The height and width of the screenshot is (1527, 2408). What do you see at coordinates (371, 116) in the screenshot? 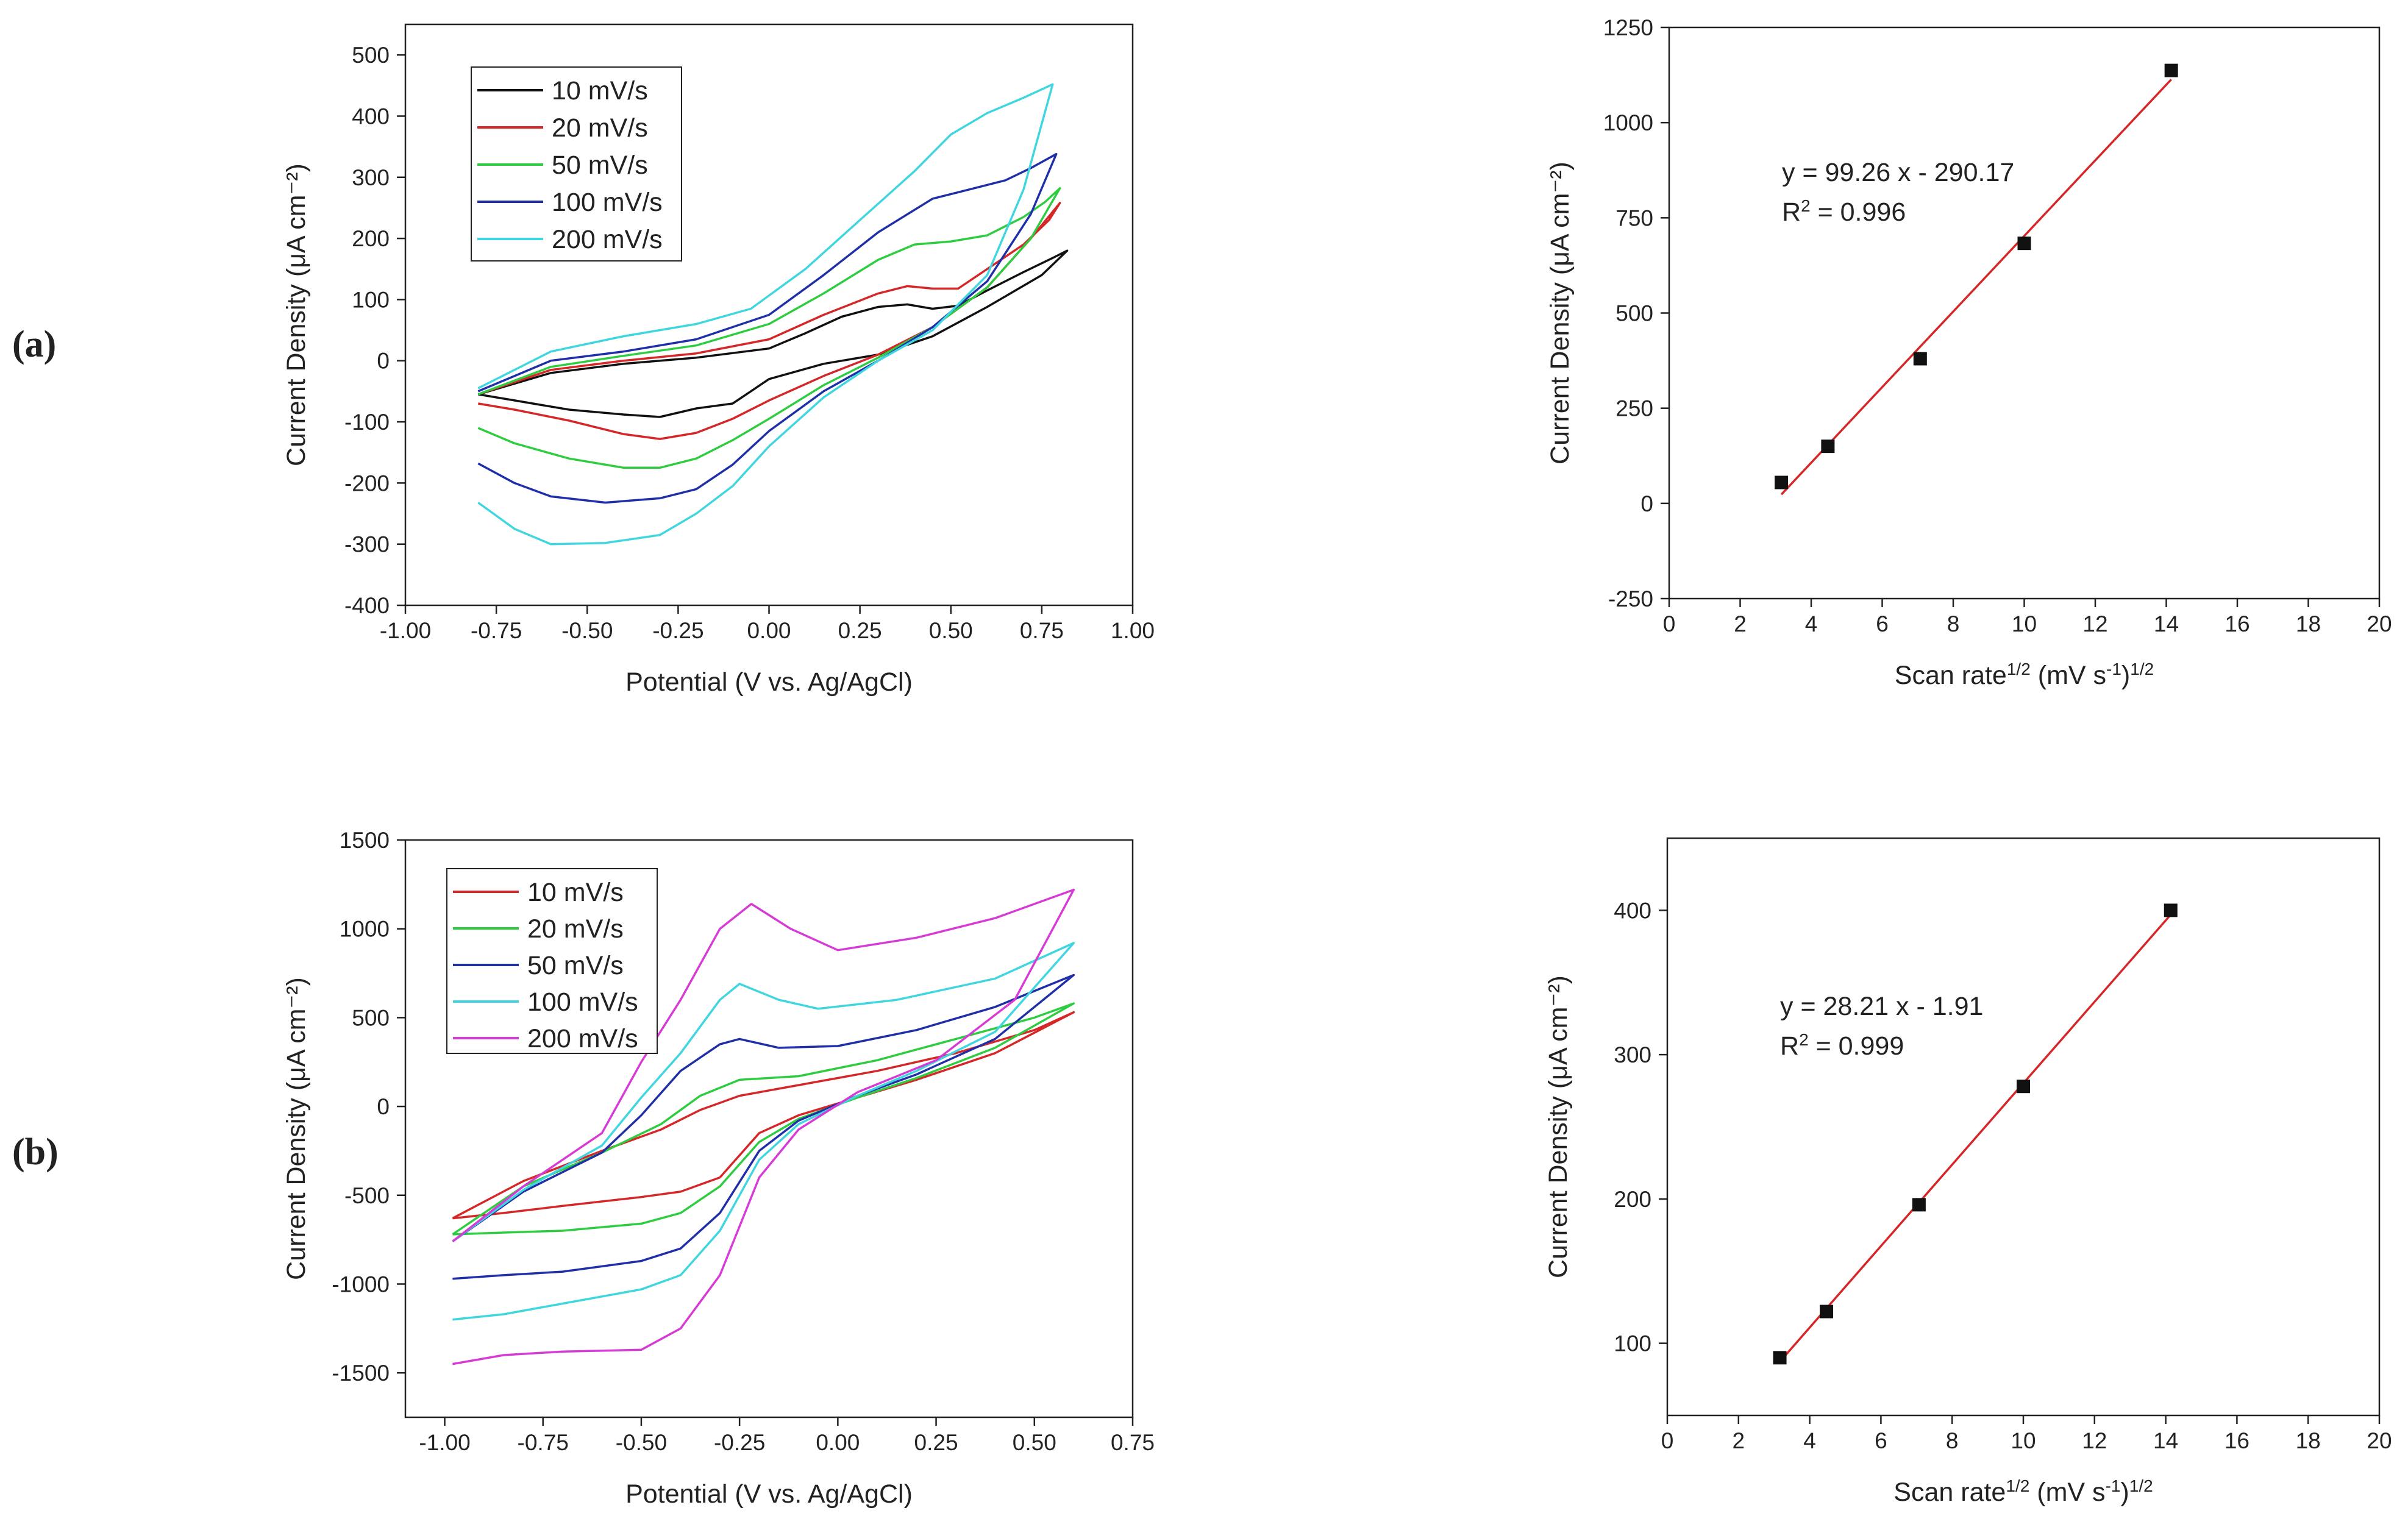
I see `y-tick-label: 400` at bounding box center [371, 116].